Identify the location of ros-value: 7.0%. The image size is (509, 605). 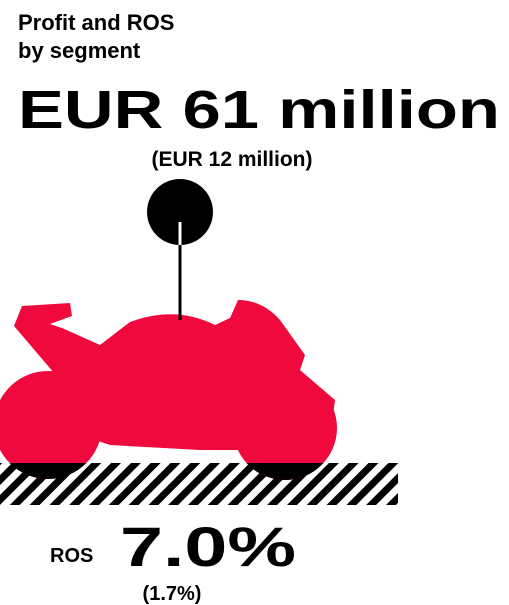
(208, 546).